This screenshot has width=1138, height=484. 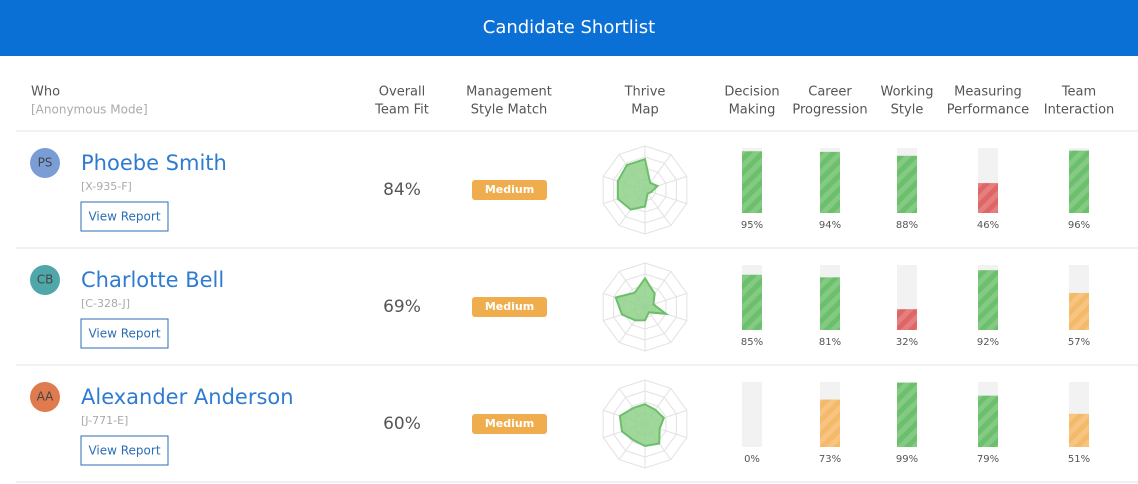 I want to click on column-header: Overall, so click(x=402, y=92).